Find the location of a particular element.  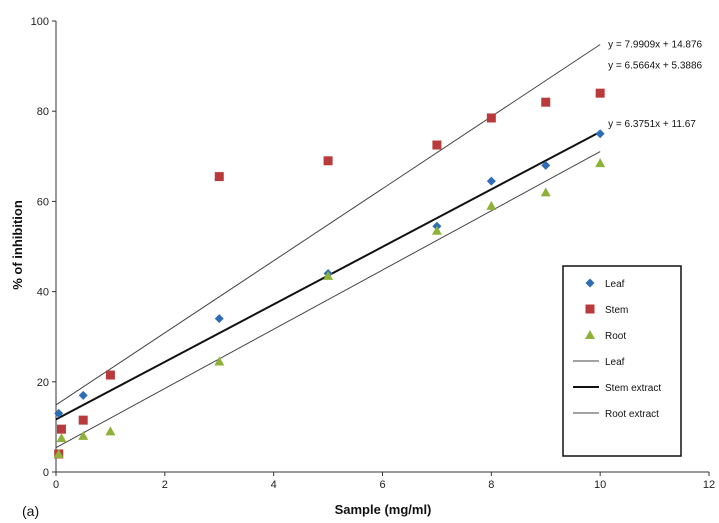

y-tick-label: 40 is located at coordinates (43, 293).